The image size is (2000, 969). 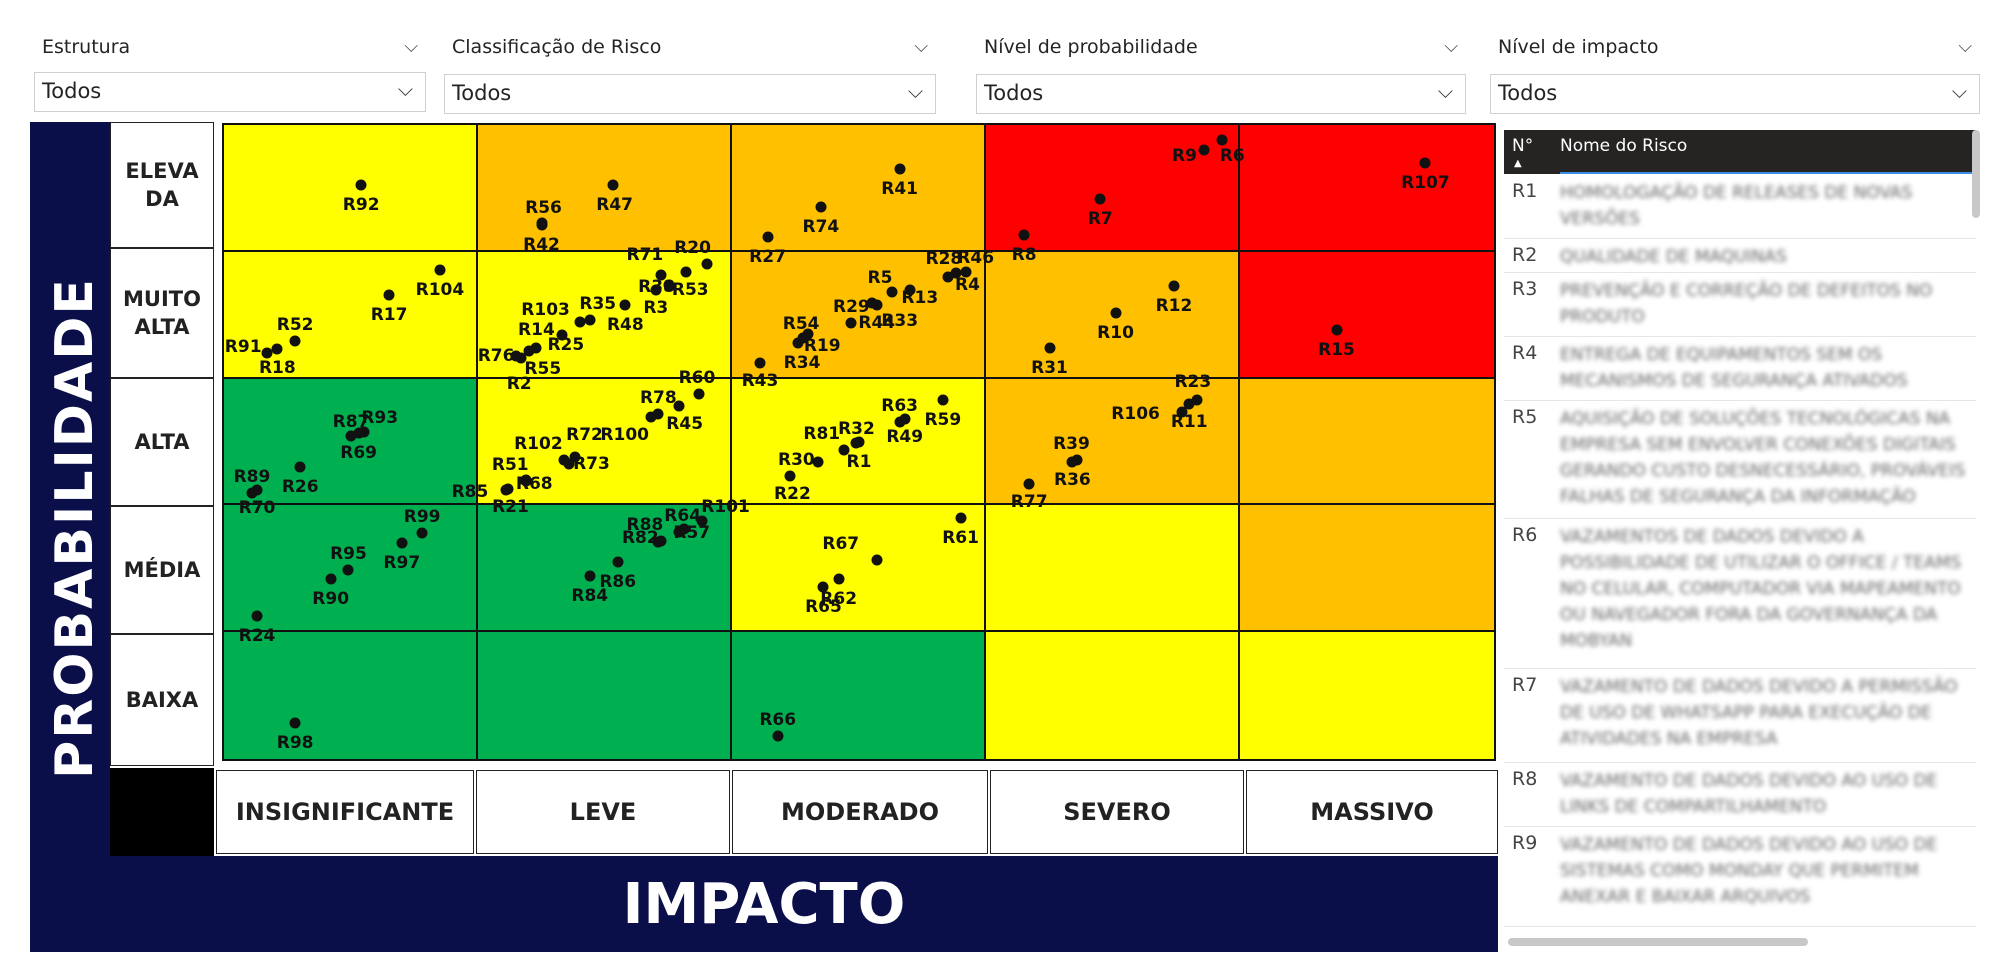 What do you see at coordinates (818, 462) in the screenshot?
I see `risk-point-r30` at bounding box center [818, 462].